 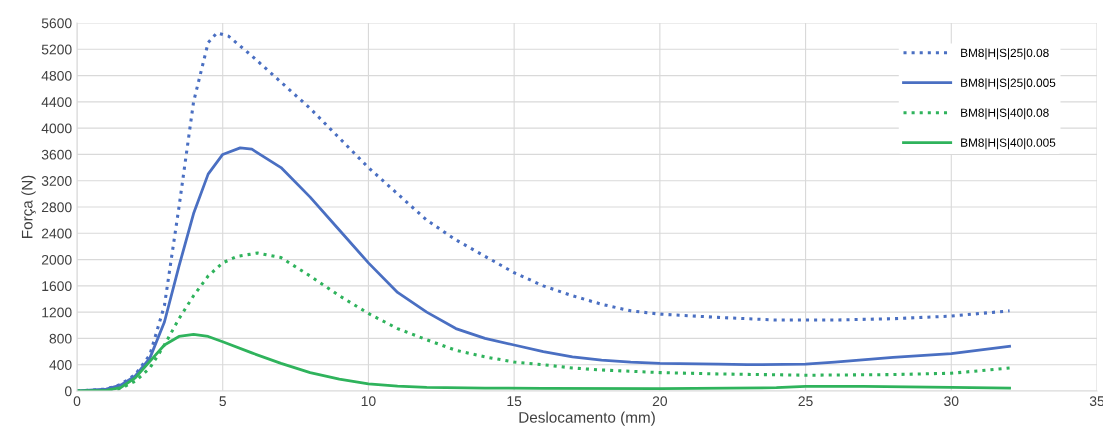 I want to click on y-tick-label: 1200, so click(x=57, y=312).